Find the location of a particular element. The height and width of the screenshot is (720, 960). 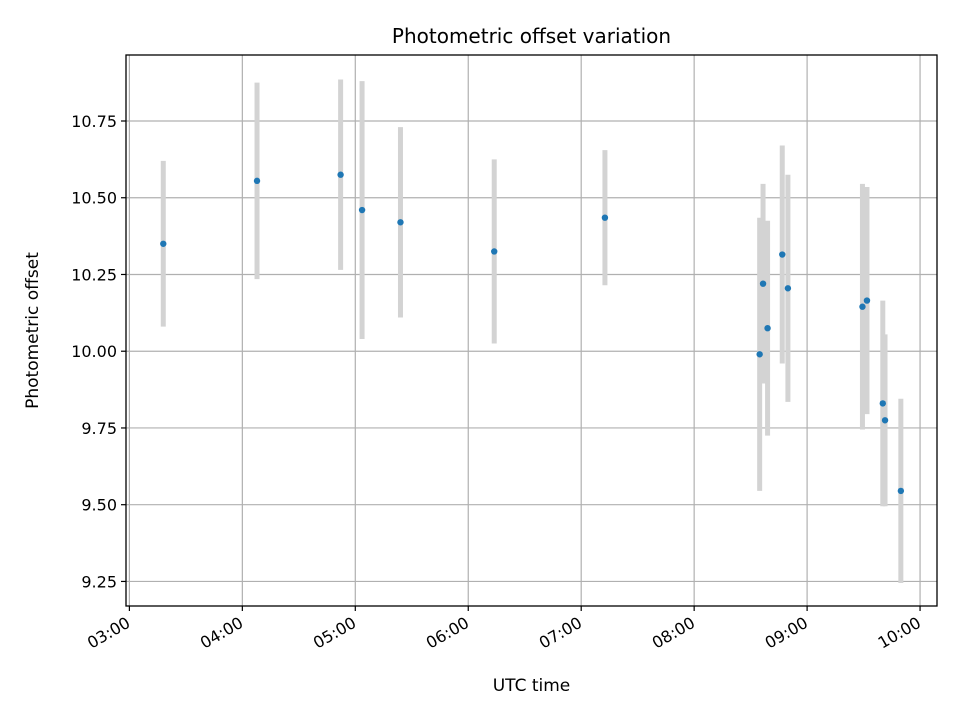

x-tick-label: 05:00 is located at coordinates (334, 633).